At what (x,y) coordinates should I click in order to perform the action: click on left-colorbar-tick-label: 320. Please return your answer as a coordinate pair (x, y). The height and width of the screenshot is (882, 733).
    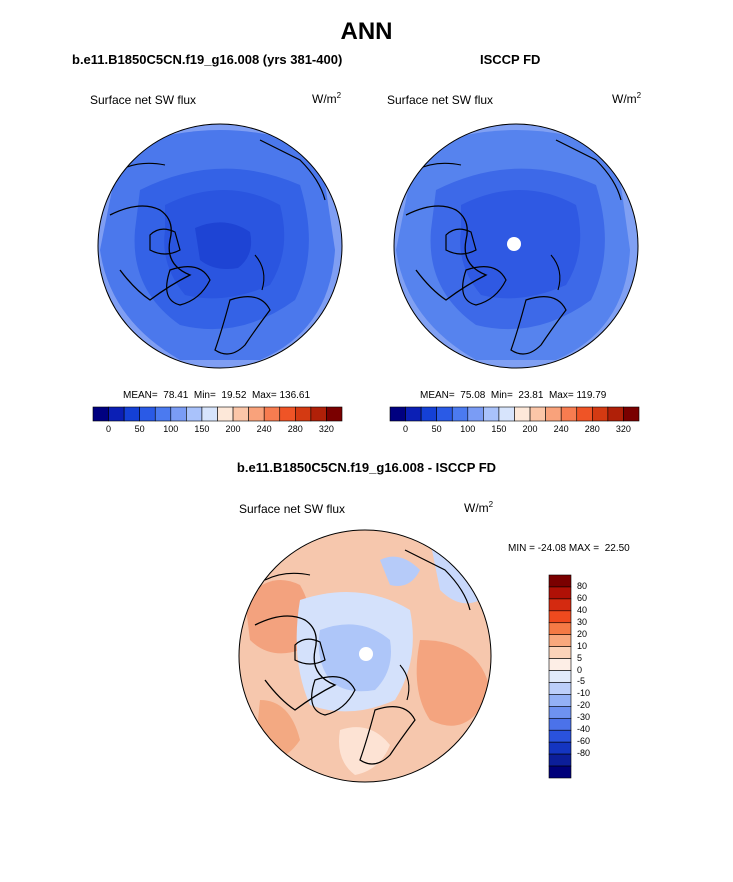
    Looking at the image, I should click on (326, 429).